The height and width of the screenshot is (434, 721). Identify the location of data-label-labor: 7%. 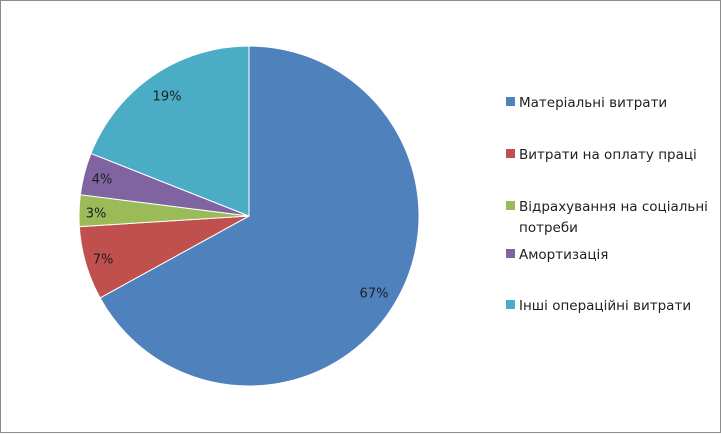
(103, 260).